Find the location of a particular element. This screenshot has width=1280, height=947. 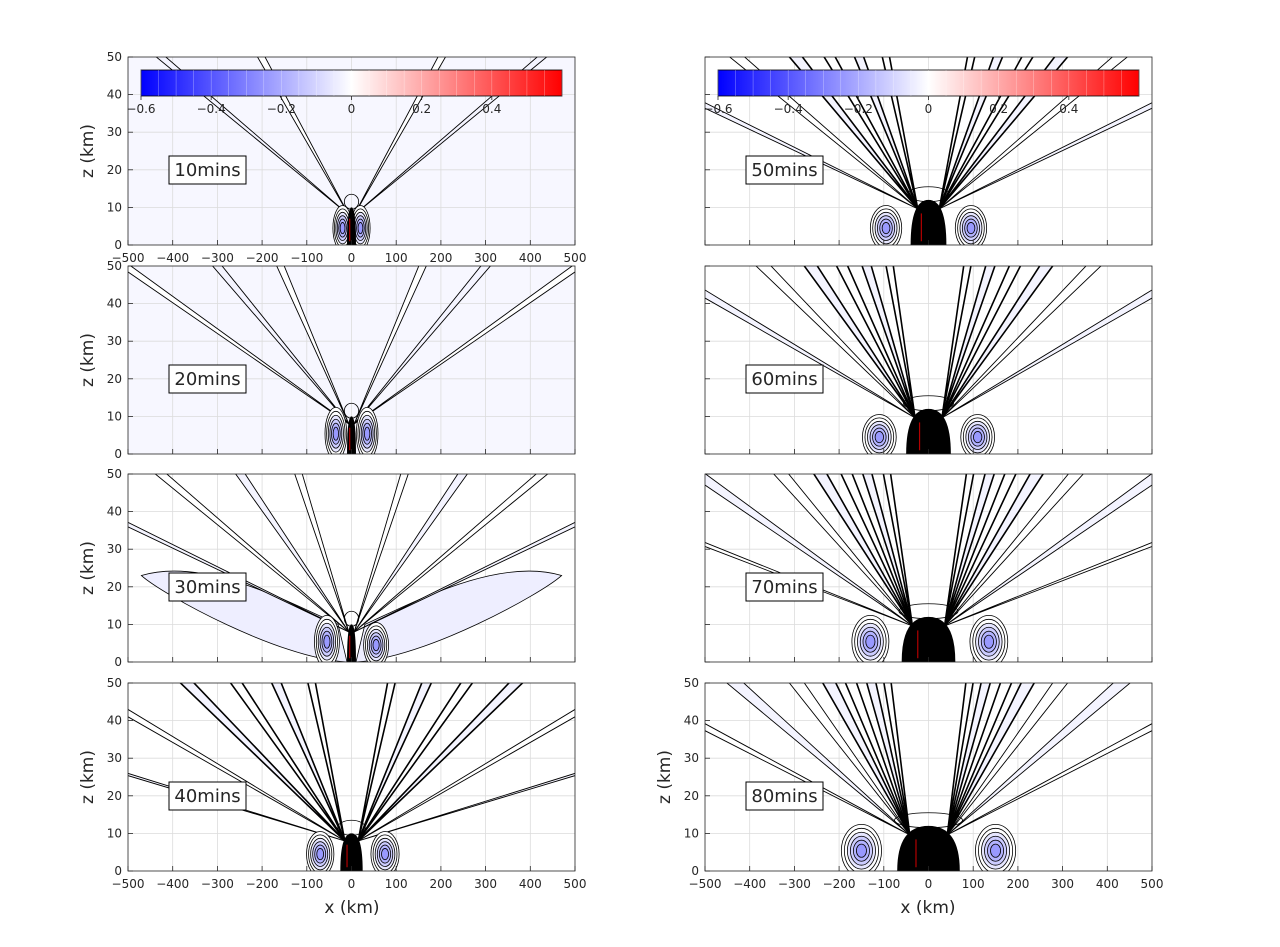

x-tick-label: 0 is located at coordinates (352, 884).